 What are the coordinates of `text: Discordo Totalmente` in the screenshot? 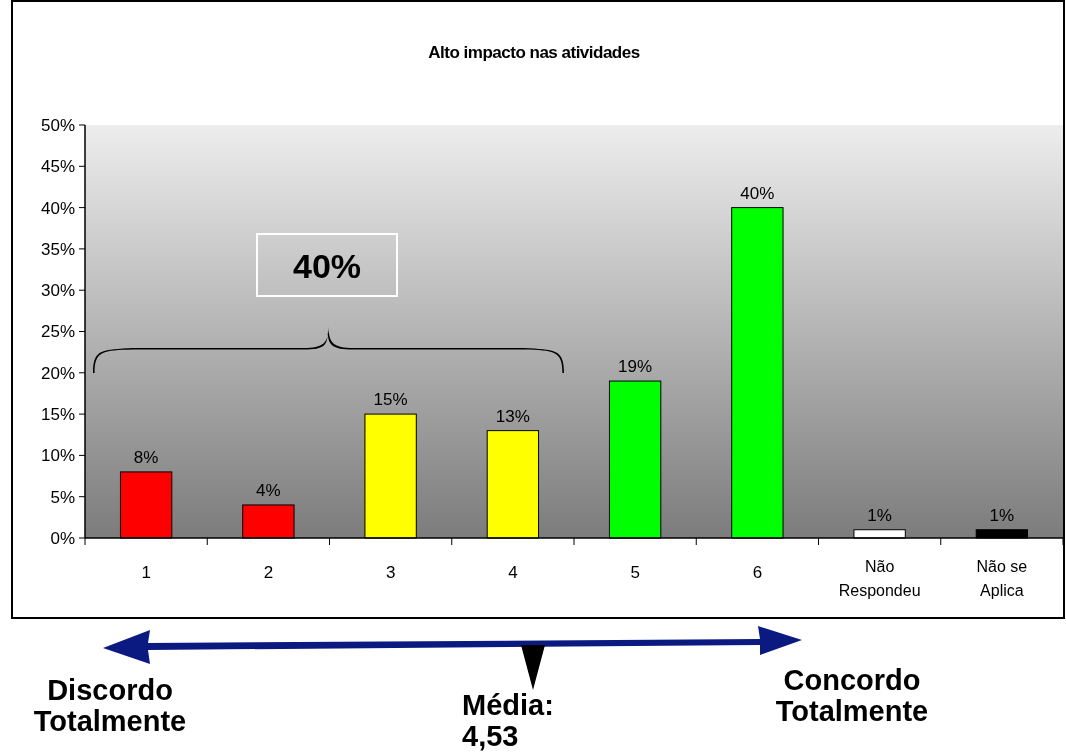 It's located at (110, 705).